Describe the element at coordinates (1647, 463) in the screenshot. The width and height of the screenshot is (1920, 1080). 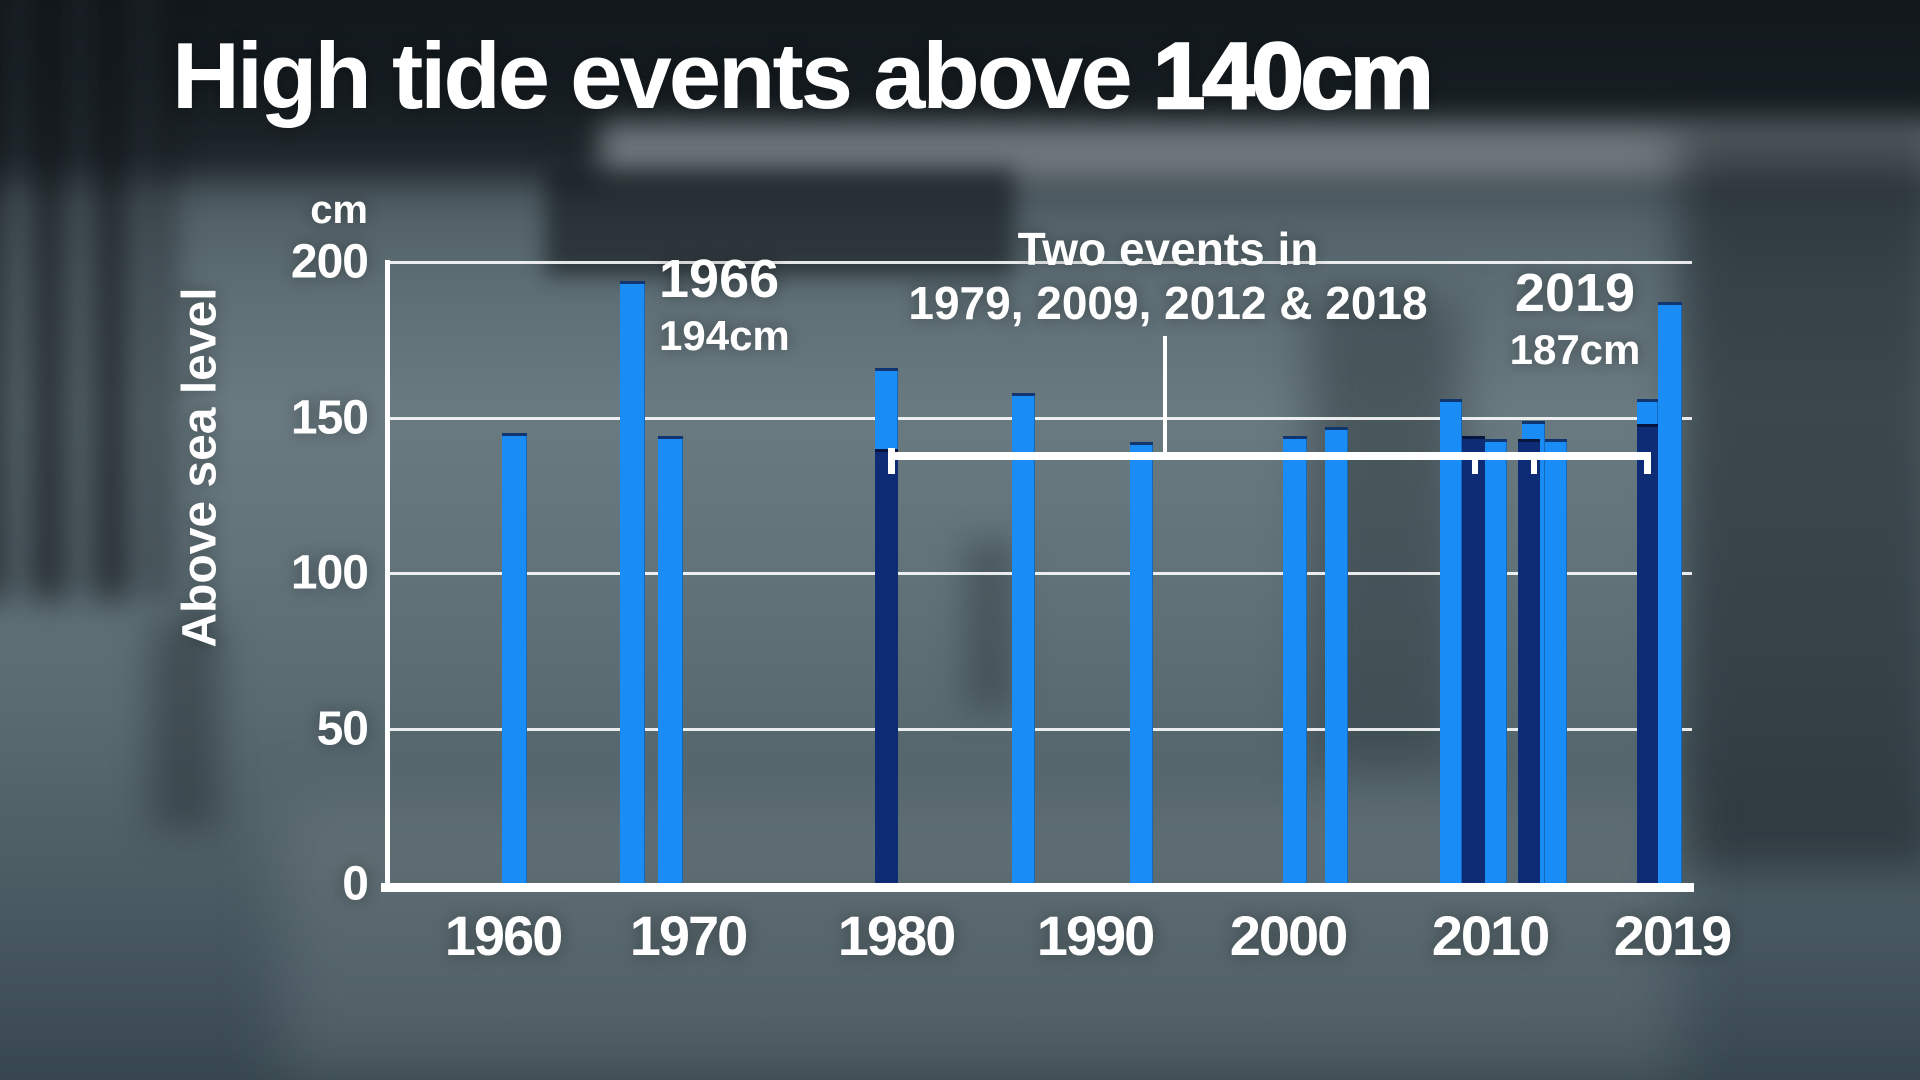
I see `bracket-right-hook` at that location.